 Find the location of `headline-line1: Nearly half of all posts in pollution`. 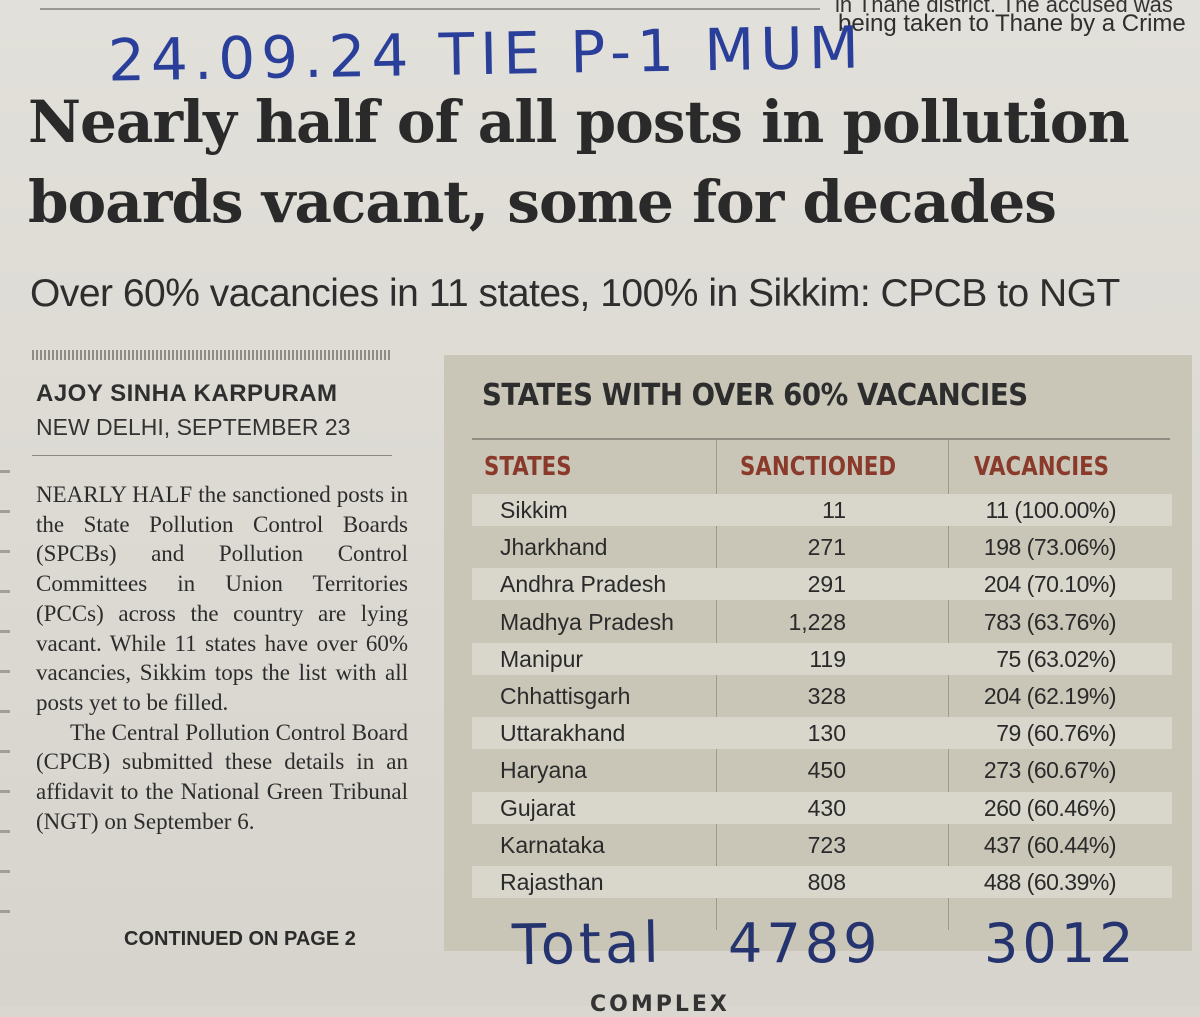

headline-line1: Nearly half of all posts in pollution is located at coordinates (579, 122).